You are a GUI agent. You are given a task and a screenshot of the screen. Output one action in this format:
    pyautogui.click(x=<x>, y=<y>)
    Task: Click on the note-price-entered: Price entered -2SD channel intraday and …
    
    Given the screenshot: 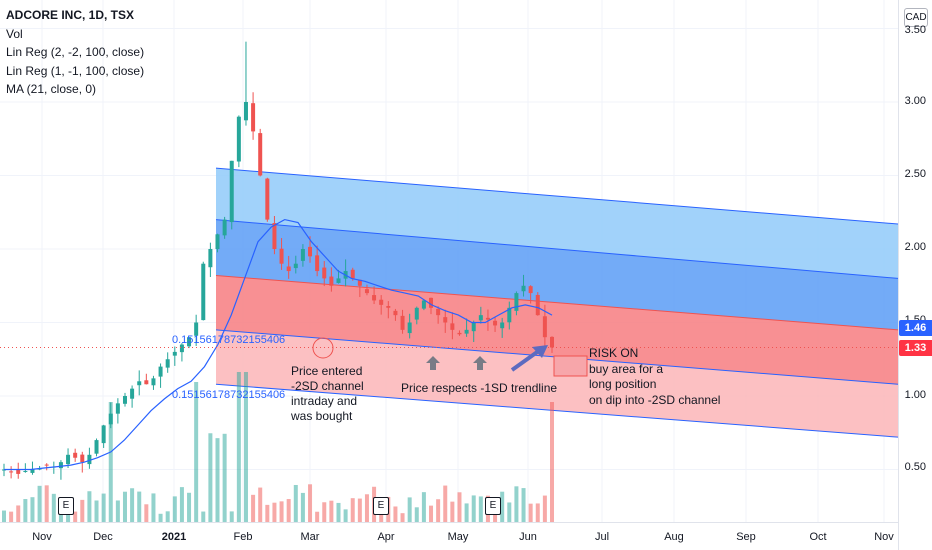 What is the action you would take?
    pyautogui.click(x=327, y=393)
    